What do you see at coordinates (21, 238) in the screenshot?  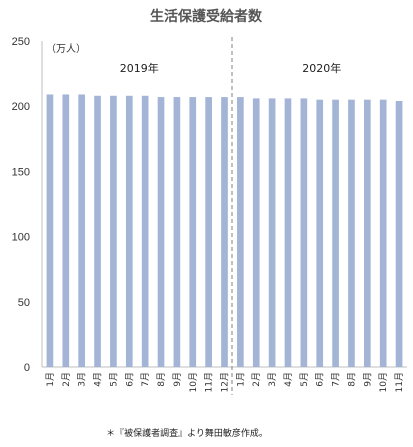 I see `y-tick-label: 100` at bounding box center [21, 238].